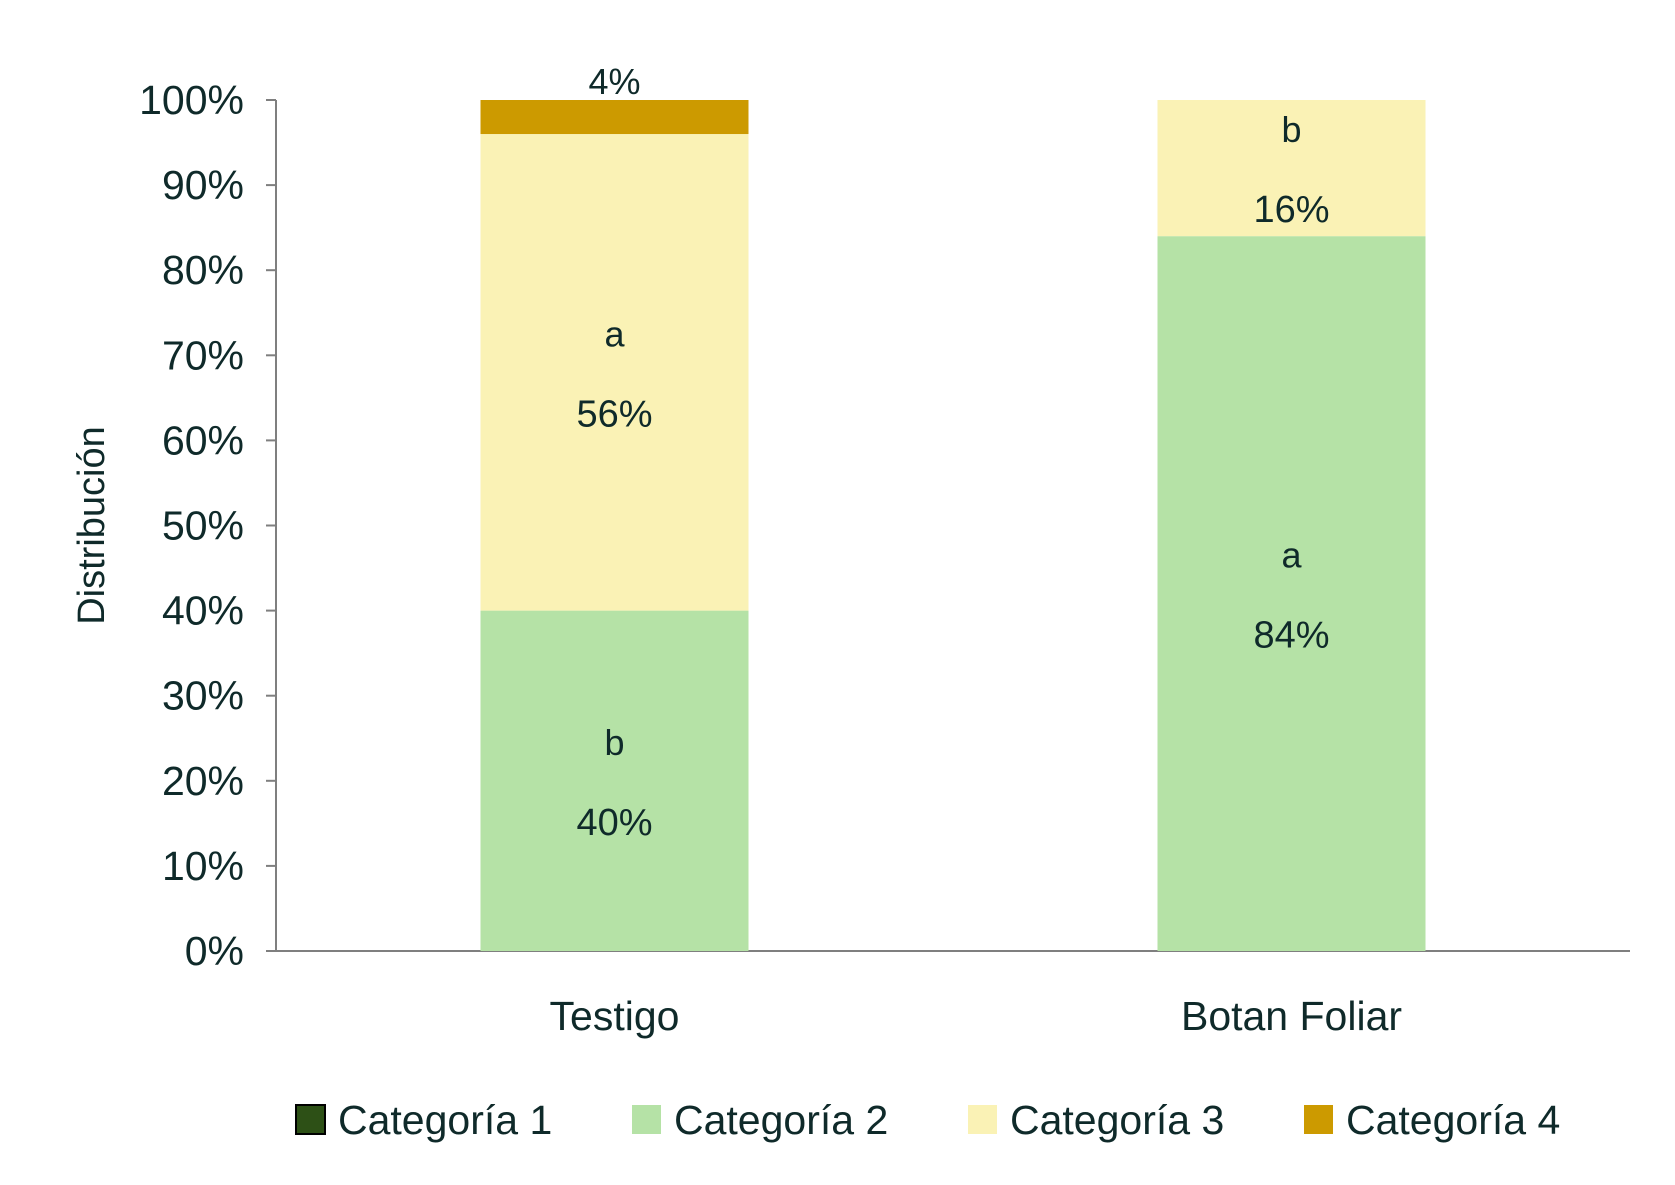 This screenshot has height=1185, width=1675. I want to click on legend-item: Categoría 4, so click(1432, 1120).